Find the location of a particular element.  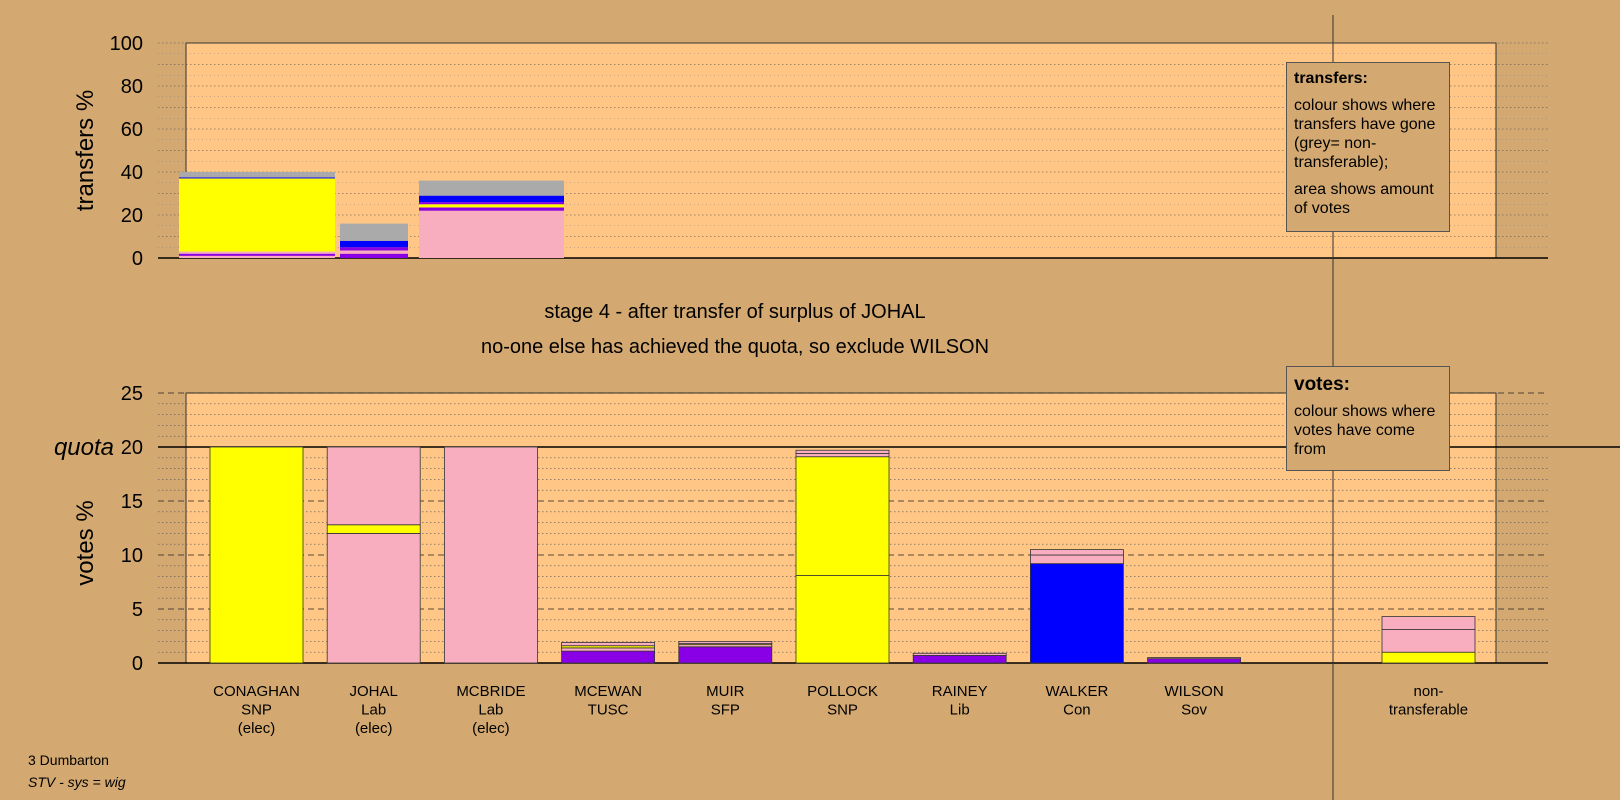

quota-label: quota is located at coordinates (84, 447).